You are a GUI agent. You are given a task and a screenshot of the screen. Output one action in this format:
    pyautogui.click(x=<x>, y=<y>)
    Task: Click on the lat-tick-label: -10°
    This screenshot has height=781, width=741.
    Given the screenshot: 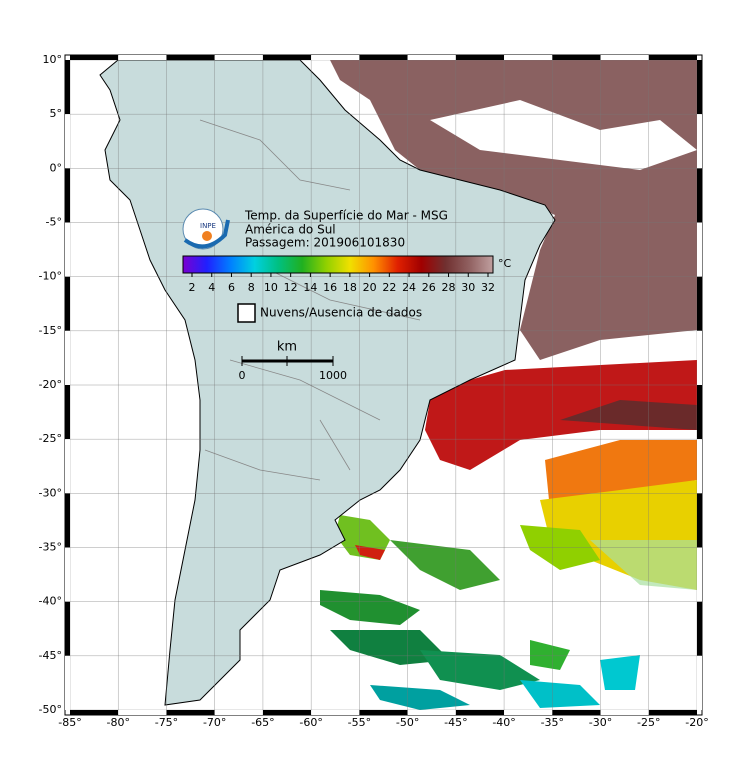 What is the action you would take?
    pyautogui.click(x=50, y=276)
    